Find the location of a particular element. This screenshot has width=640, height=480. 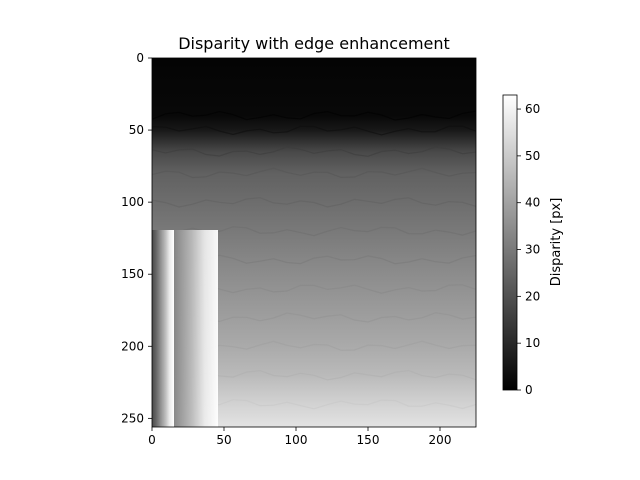

x-axis: 0 50 100 150 200 is located at coordinates (299, 437).